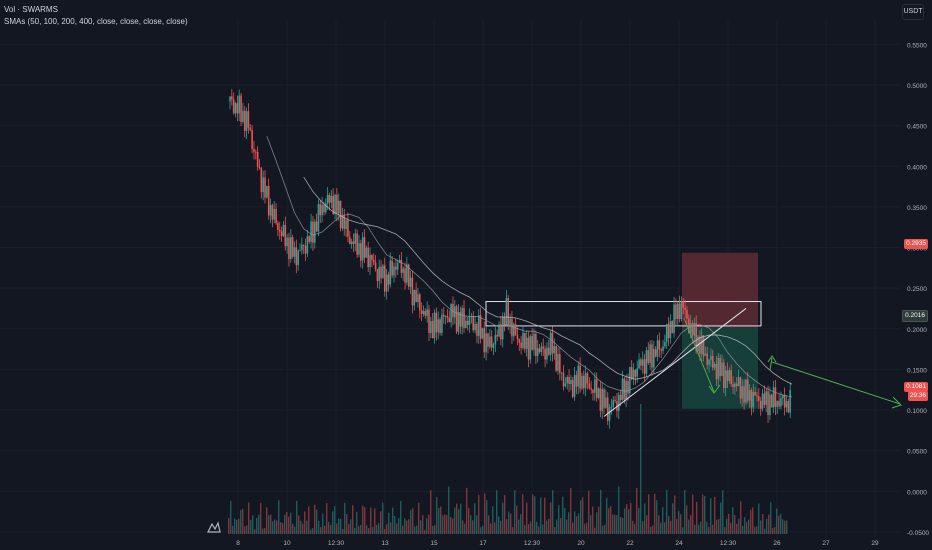 The image size is (932, 550). I want to click on legend-title: Vol · SWARMS, so click(31, 9).